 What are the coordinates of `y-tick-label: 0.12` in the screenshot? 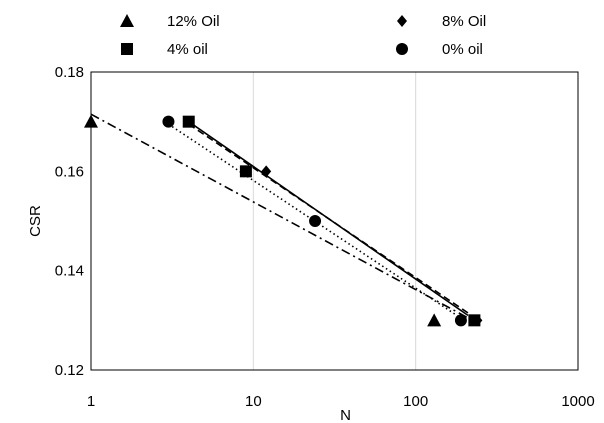 It's located at (69, 370).